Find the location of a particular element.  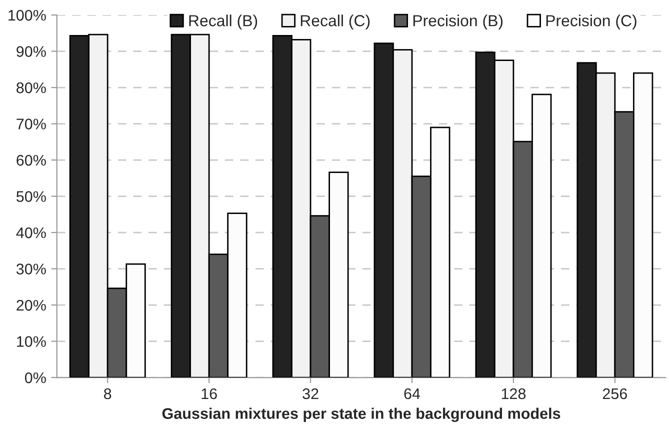

y-tick-label: 60% is located at coordinates (31, 160).